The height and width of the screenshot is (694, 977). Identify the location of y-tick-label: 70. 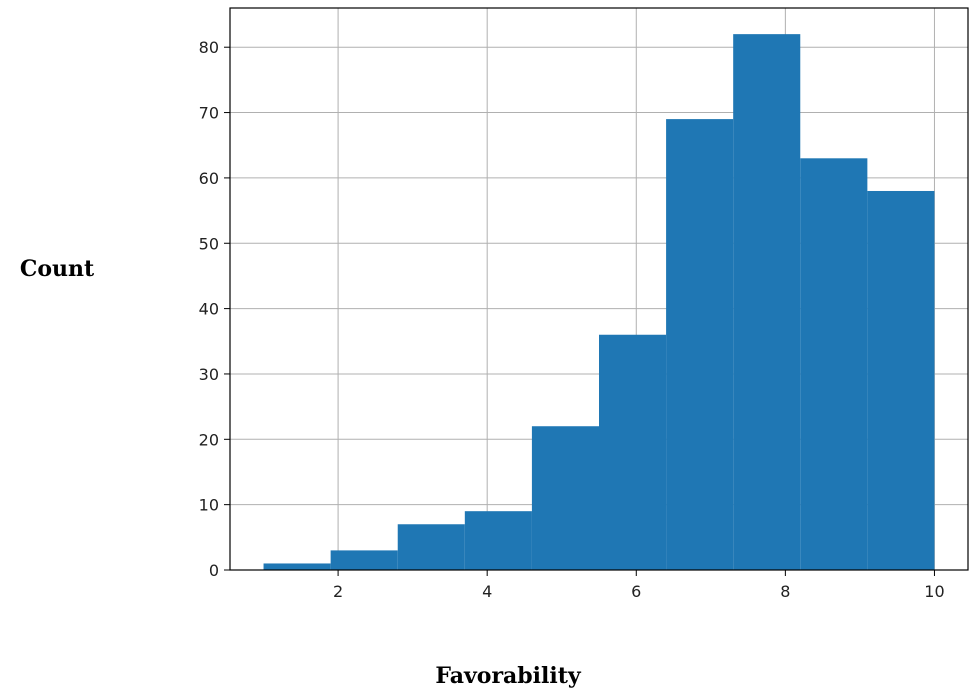
(209, 113).